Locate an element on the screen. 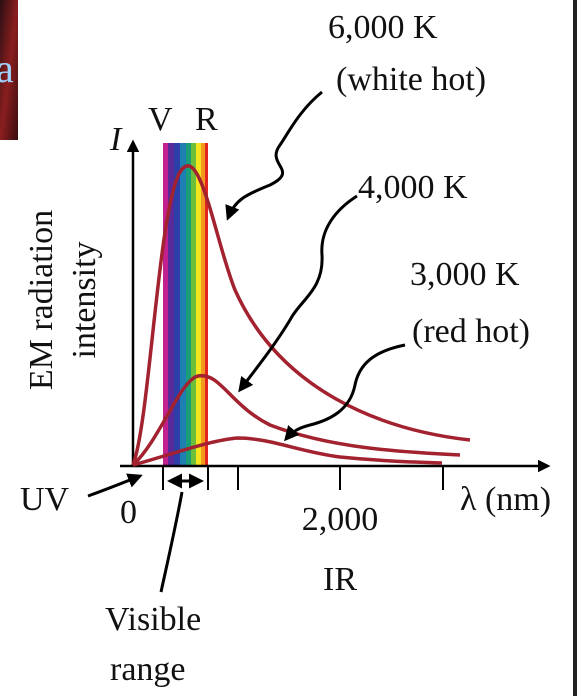 The width and height of the screenshot is (580, 696). curve-3000k is located at coordinates (287, 451).